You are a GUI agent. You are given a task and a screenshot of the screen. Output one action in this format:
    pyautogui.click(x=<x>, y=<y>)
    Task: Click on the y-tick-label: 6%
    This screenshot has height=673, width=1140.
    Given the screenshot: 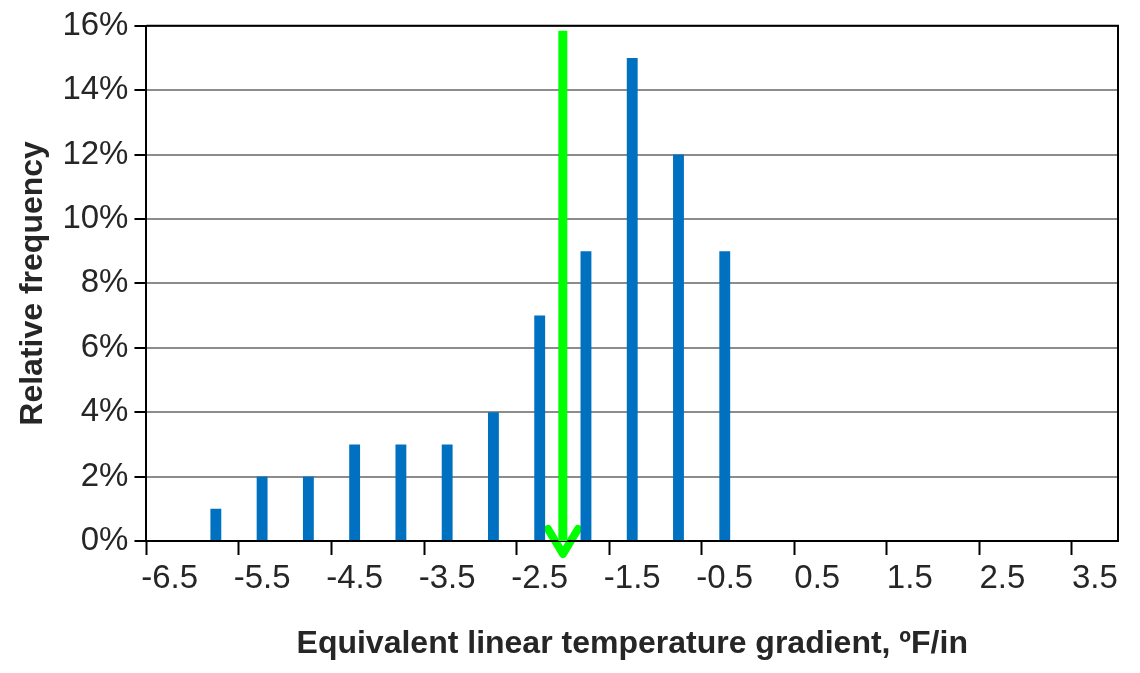 What is the action you would take?
    pyautogui.click(x=104, y=345)
    